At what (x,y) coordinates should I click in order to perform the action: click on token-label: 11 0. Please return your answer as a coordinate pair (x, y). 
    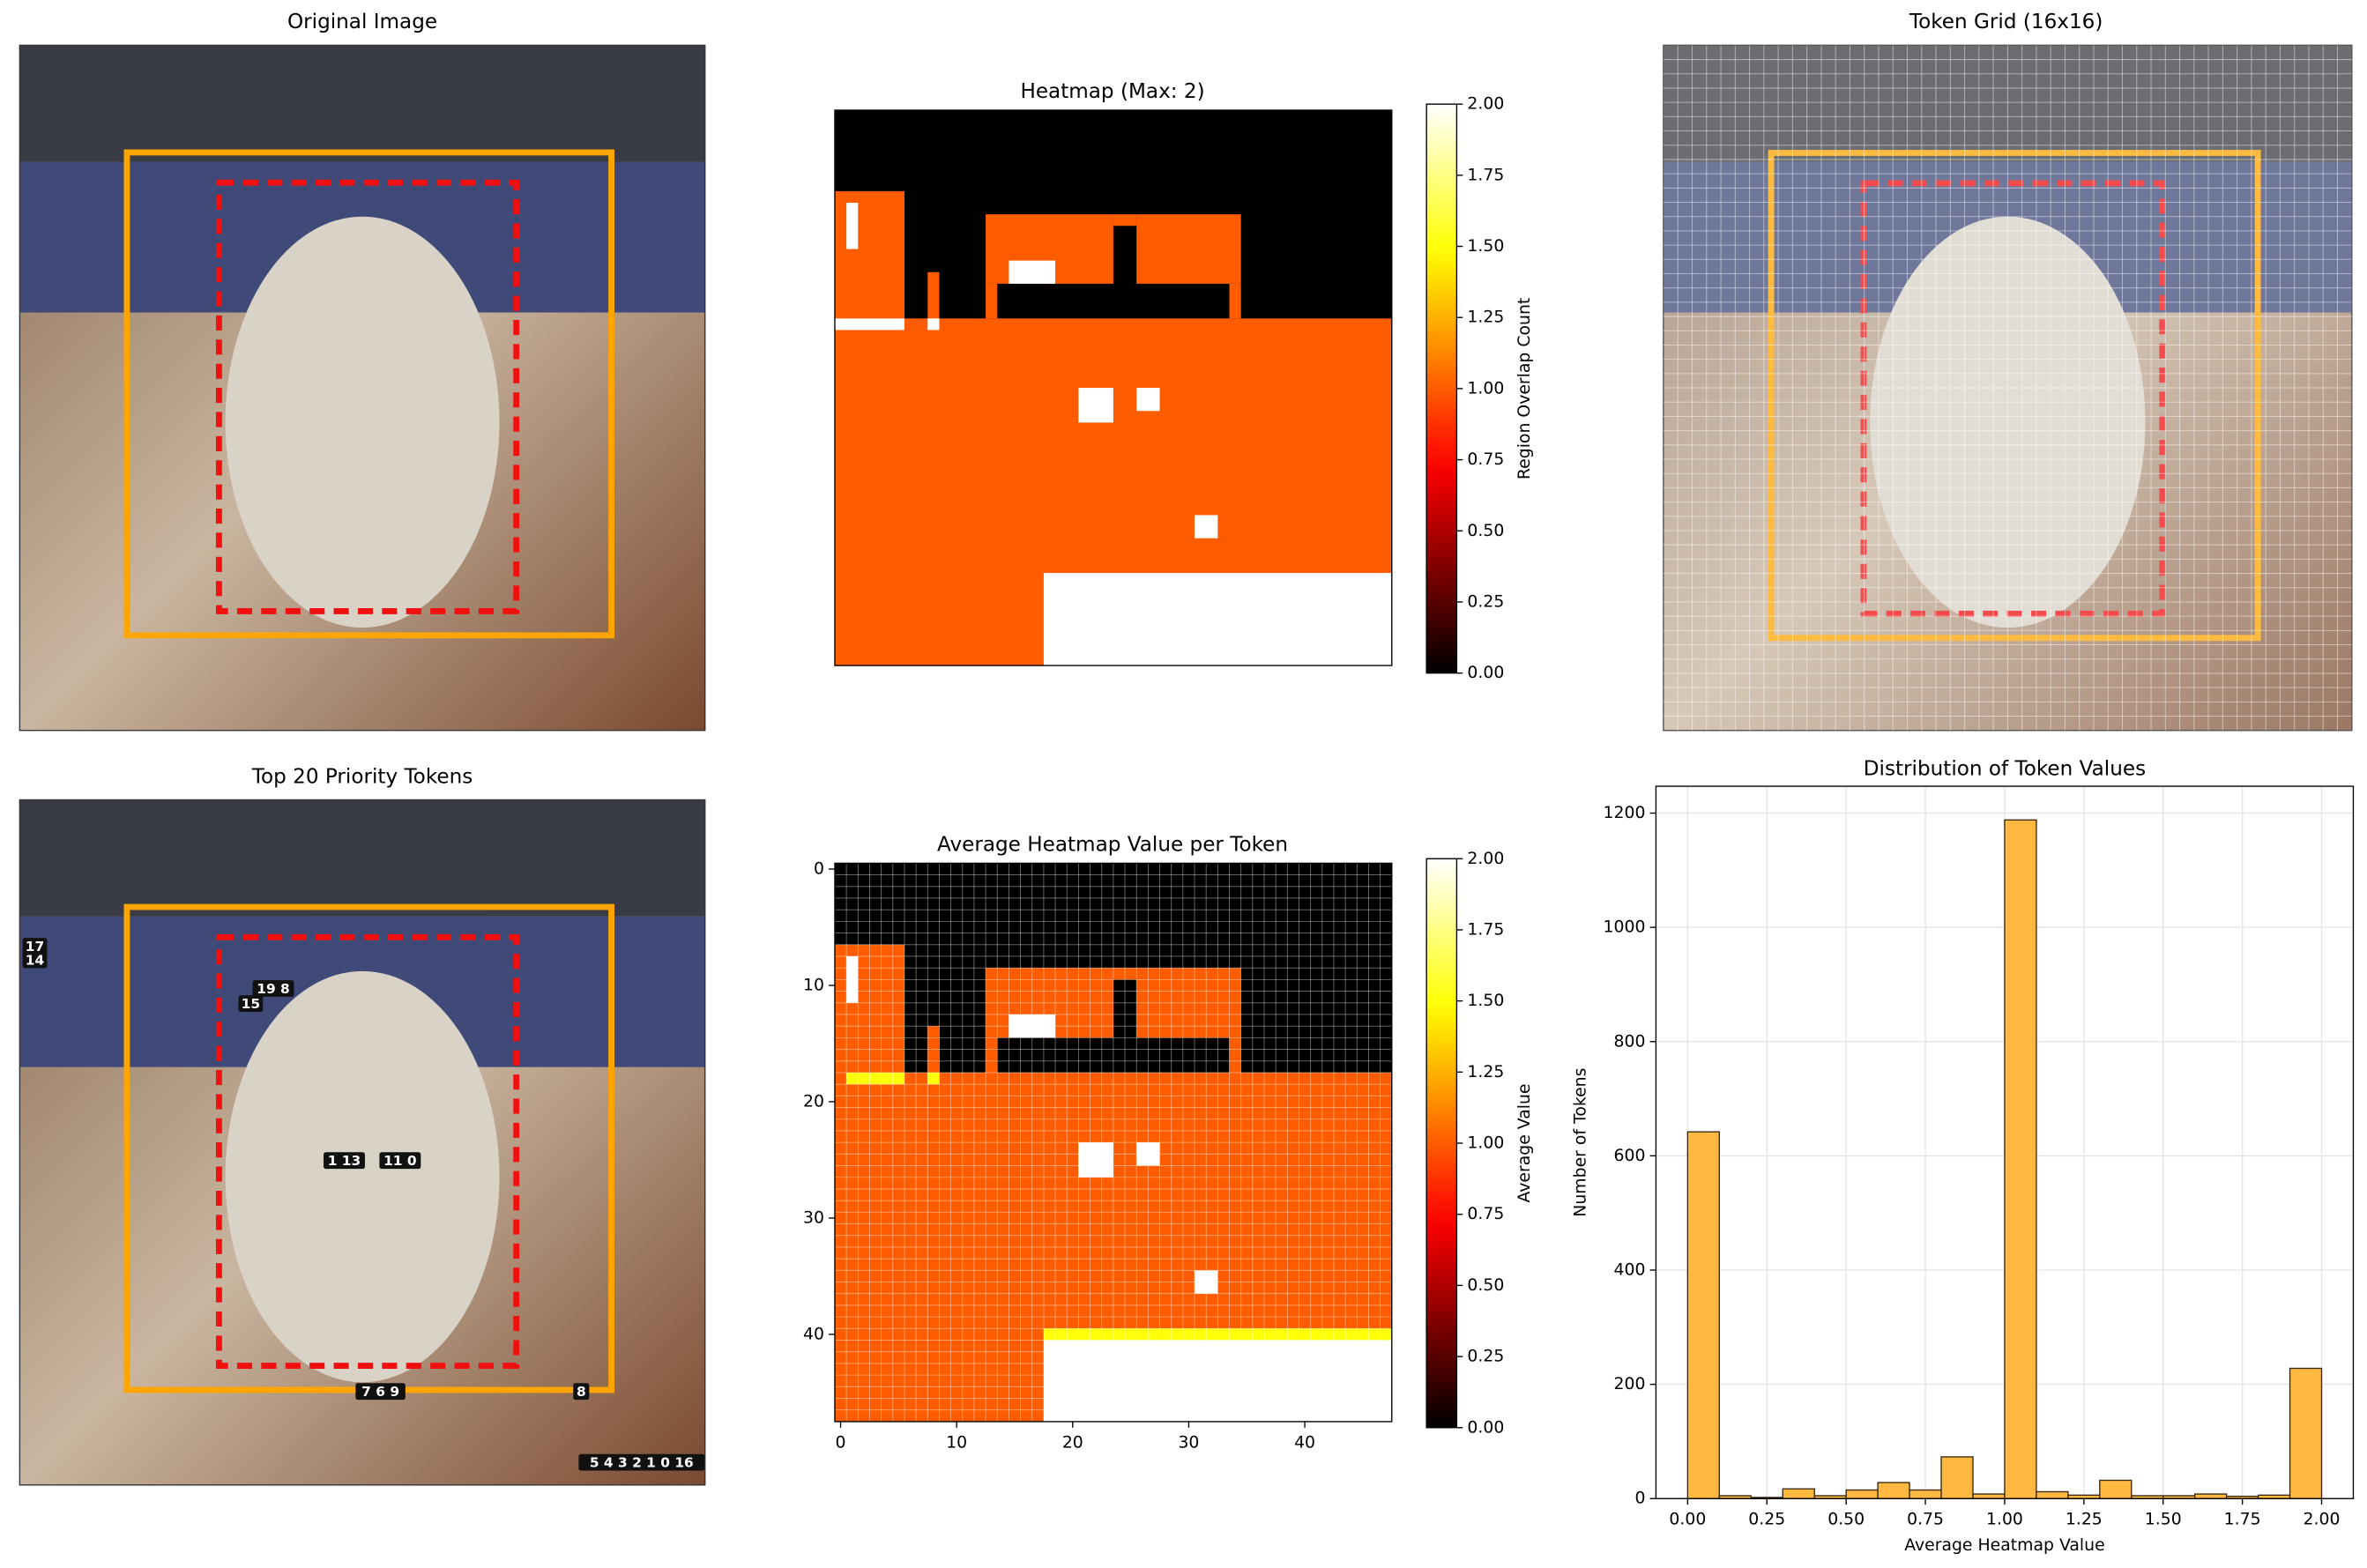
    Looking at the image, I should click on (400, 1161).